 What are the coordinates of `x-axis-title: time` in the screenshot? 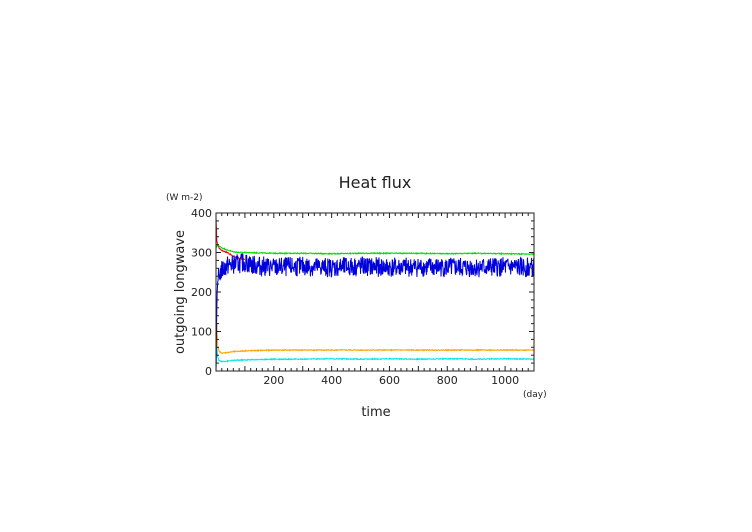 It's located at (375, 412).